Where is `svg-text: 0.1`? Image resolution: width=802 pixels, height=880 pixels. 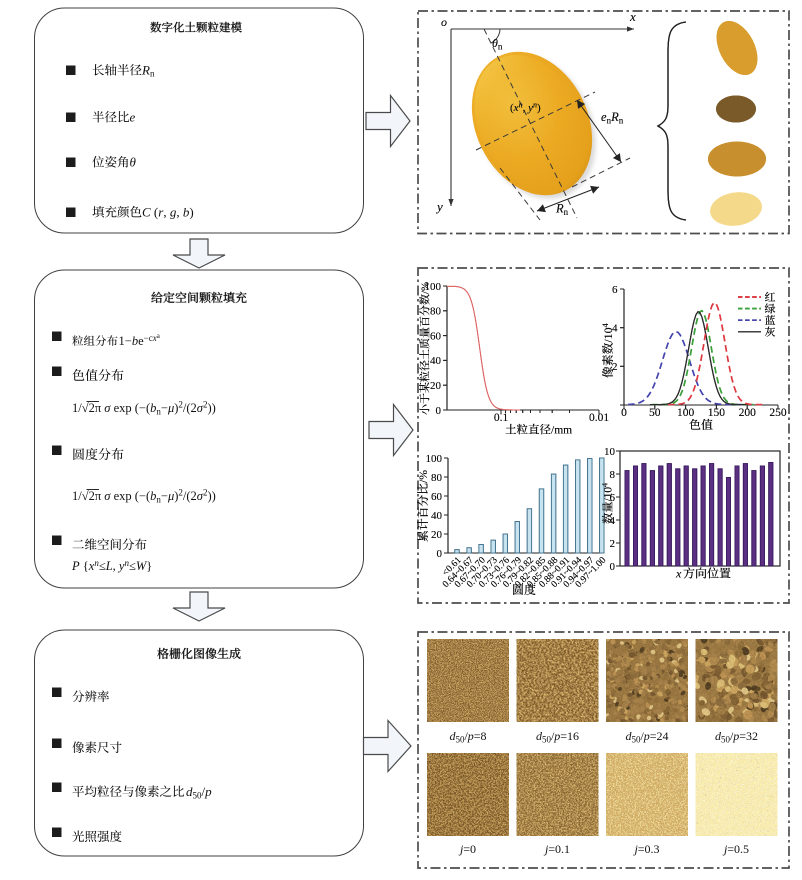 svg-text: 0.1 is located at coordinates (501, 418).